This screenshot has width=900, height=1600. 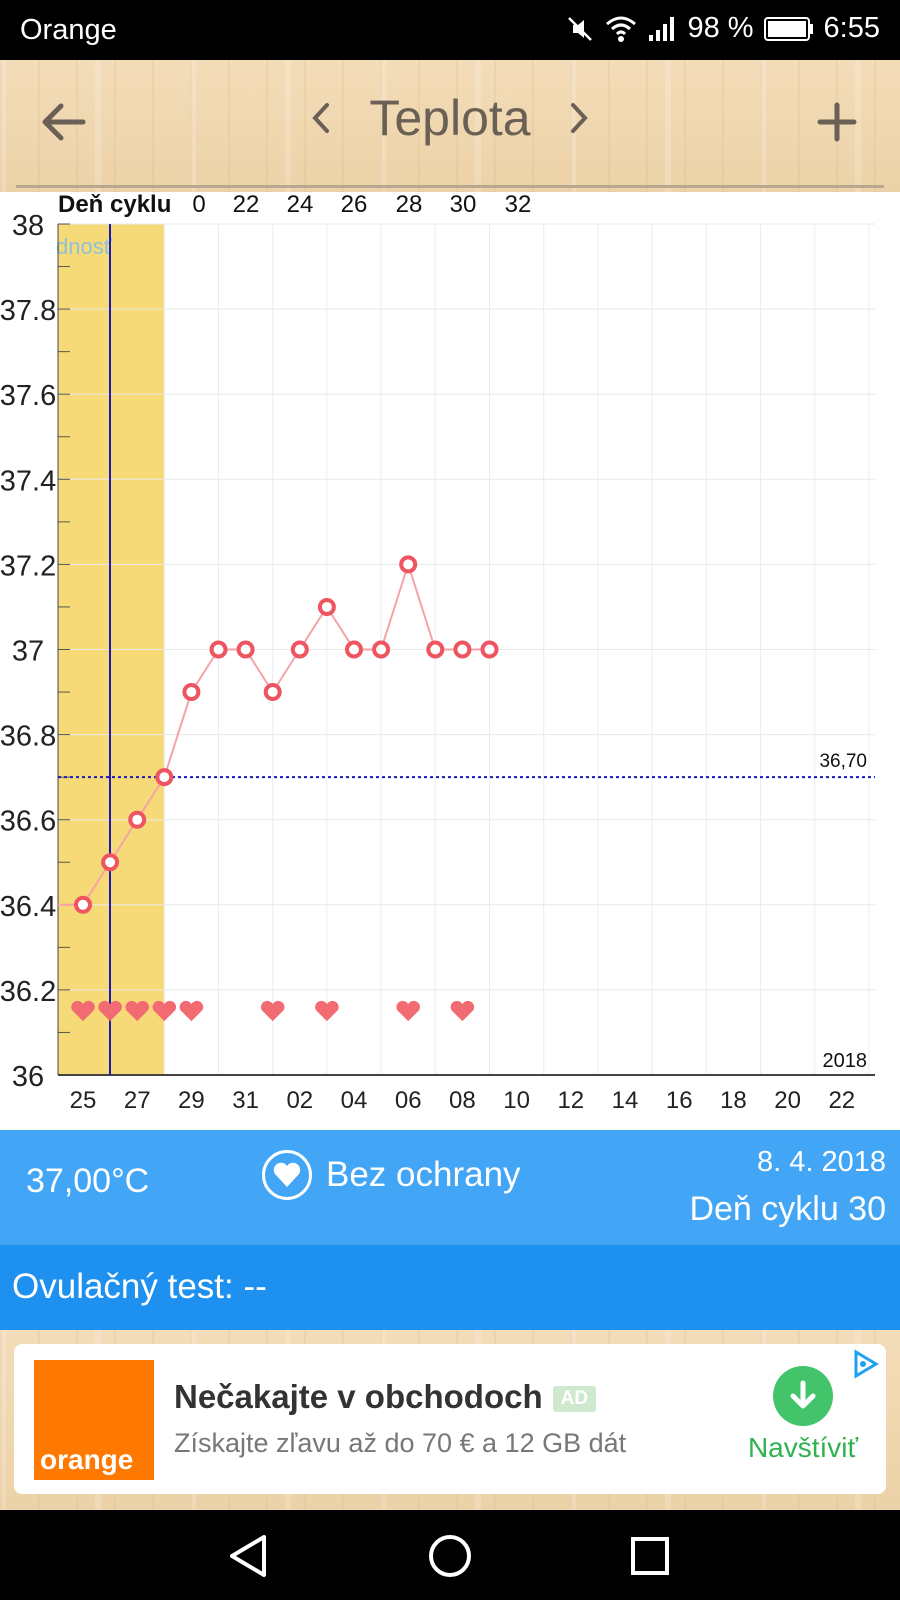 I want to click on cycle-day-label: 30, so click(x=463, y=205).